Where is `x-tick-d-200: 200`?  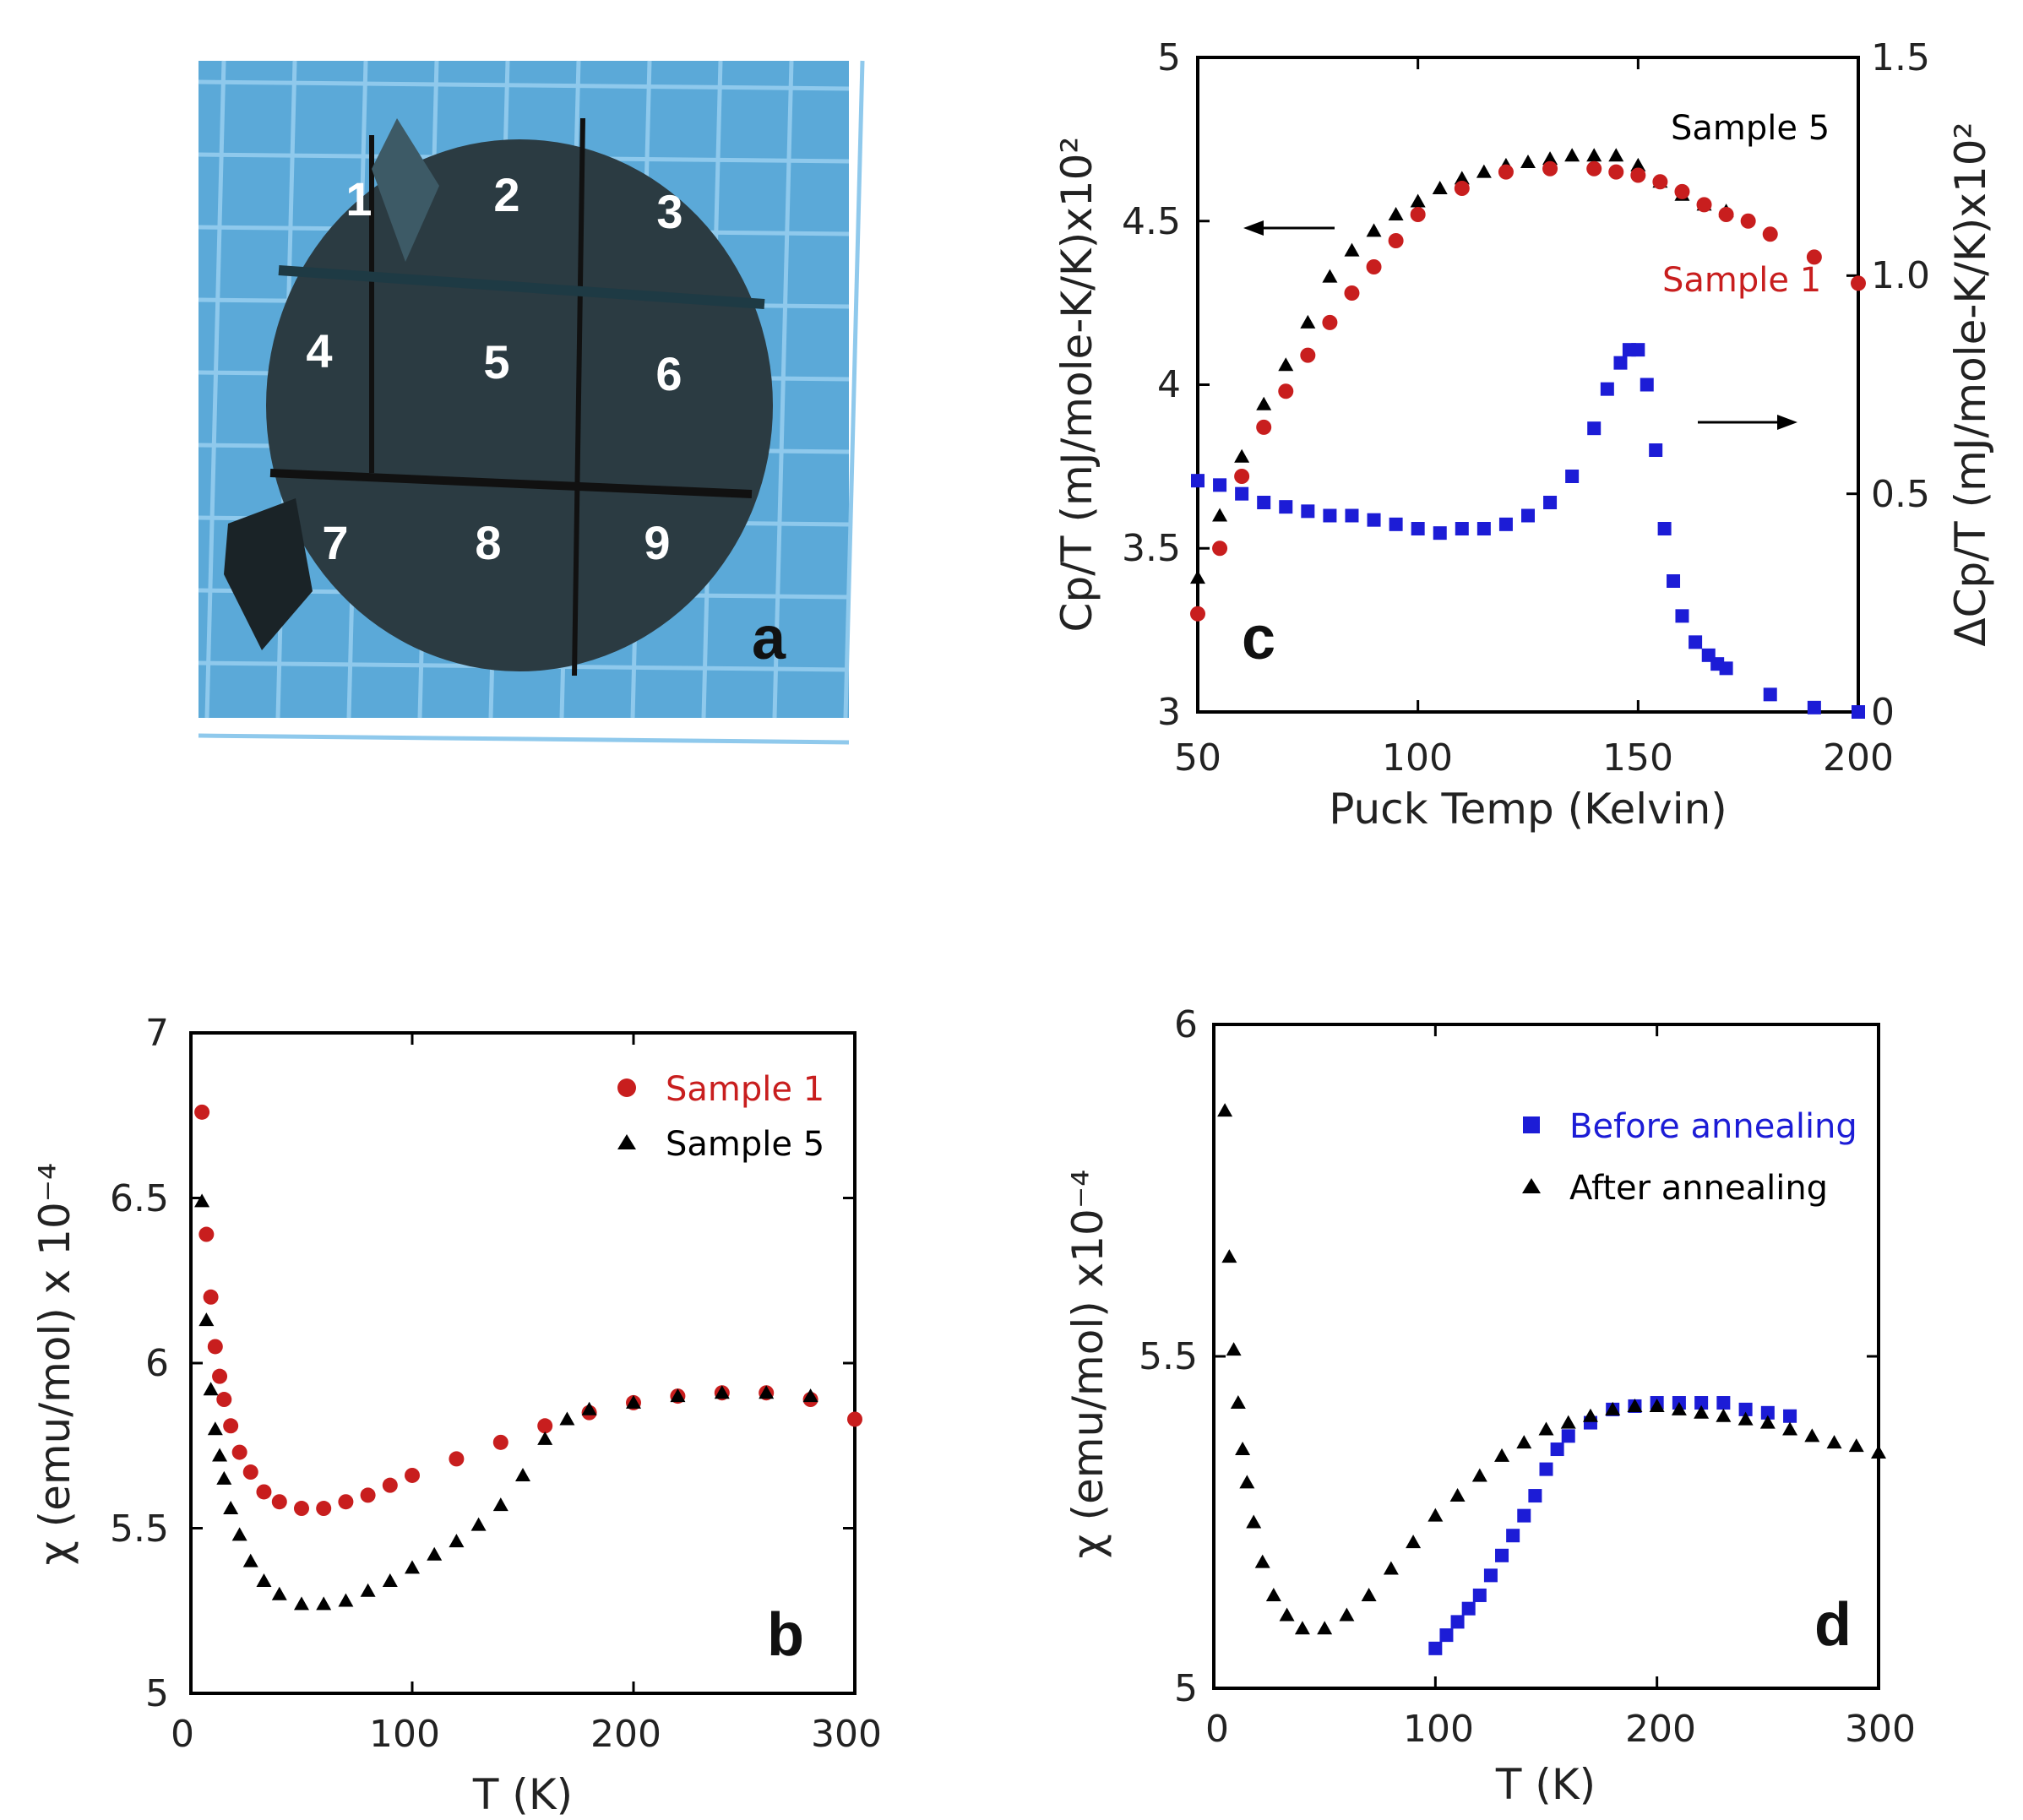 x-tick-d-200: 200 is located at coordinates (1661, 1729).